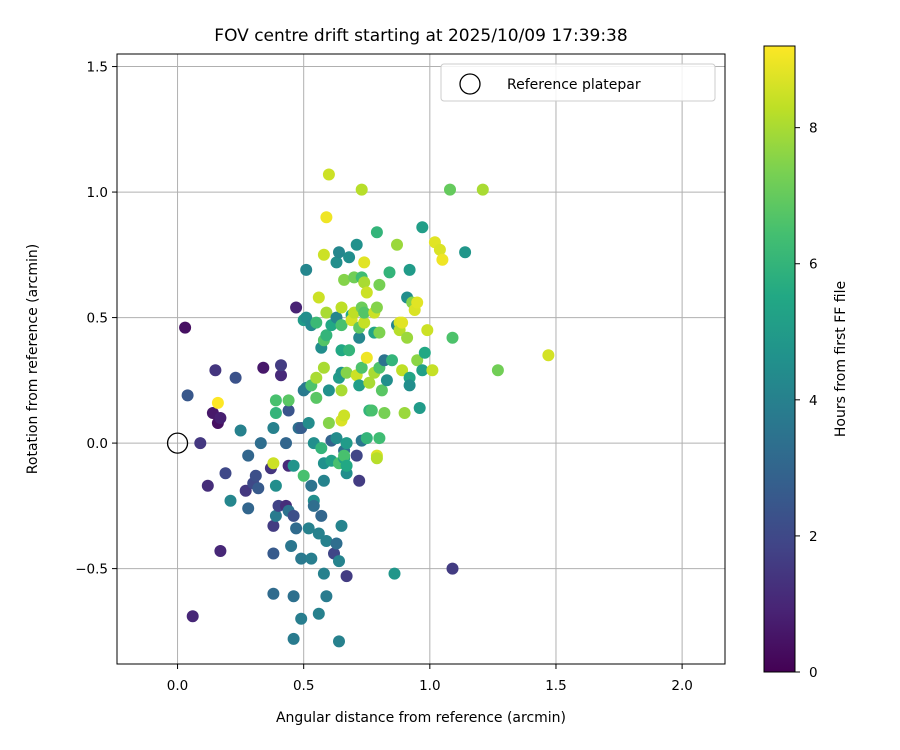 Image resolution: width=900 pixels, height=750 pixels. I want to click on x-tick-label: 1.0, so click(429, 686).